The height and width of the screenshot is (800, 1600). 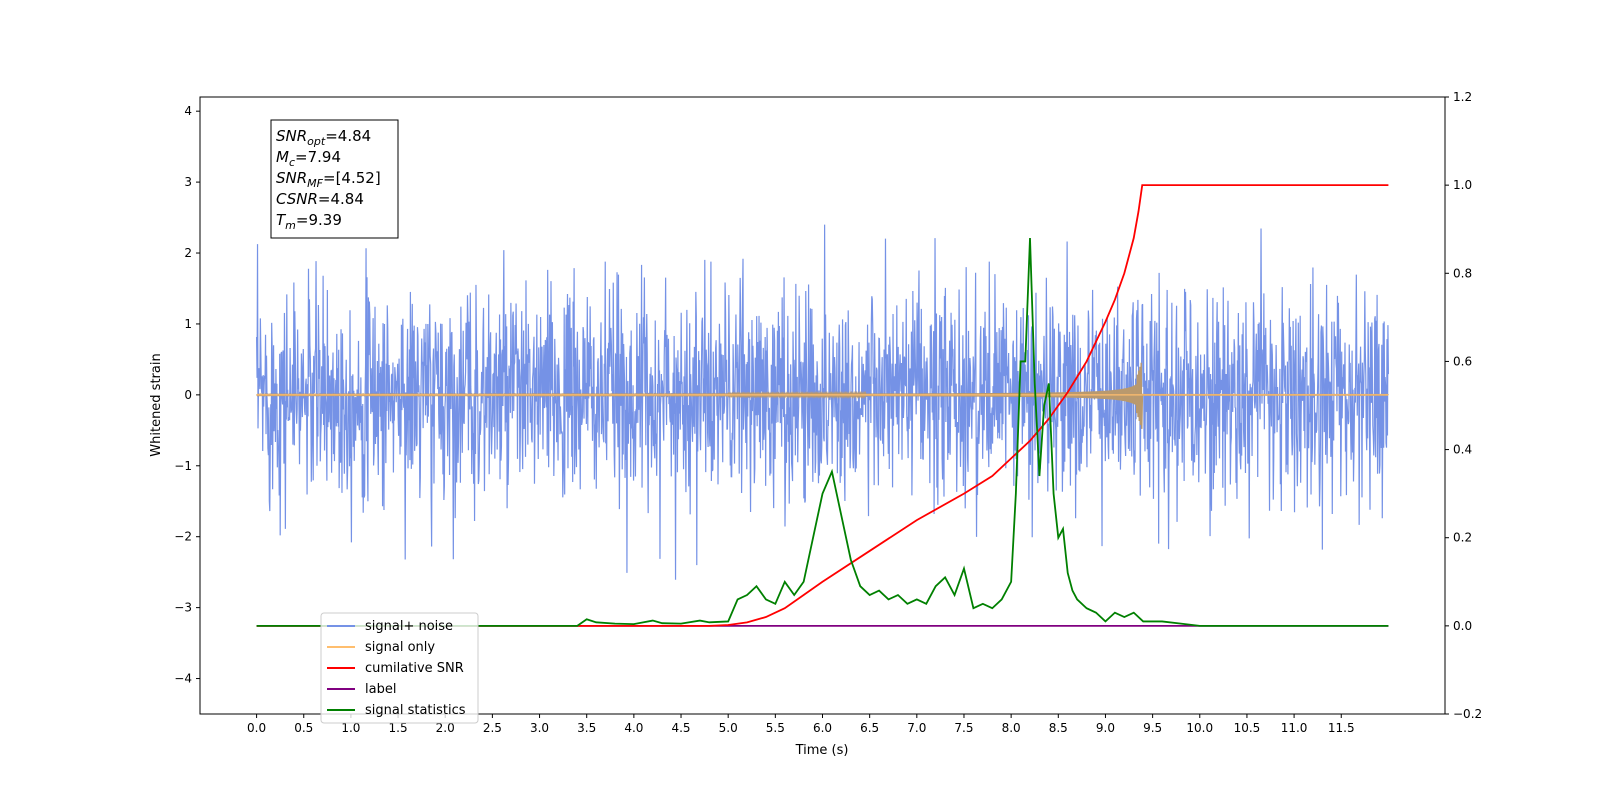 What do you see at coordinates (188, 182) in the screenshot?
I see `y-tick-label: 3` at bounding box center [188, 182].